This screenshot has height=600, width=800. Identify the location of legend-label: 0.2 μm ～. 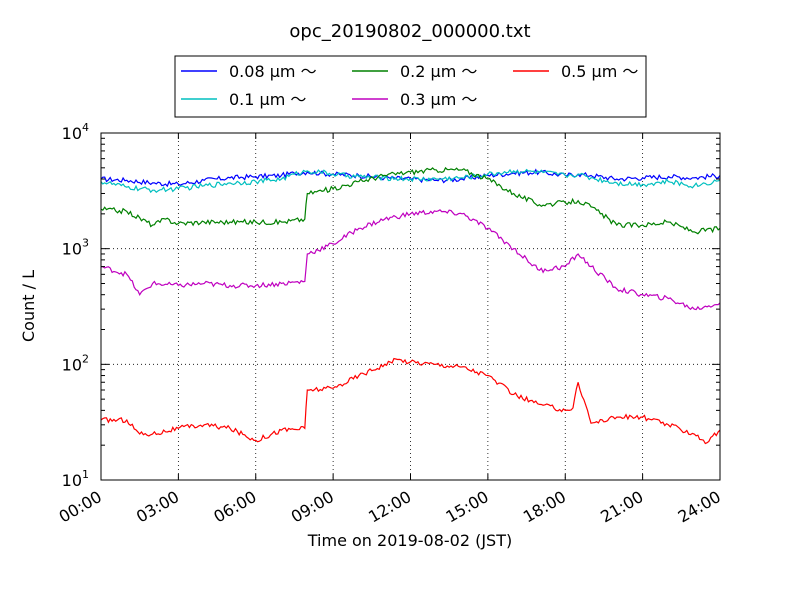
(438, 71).